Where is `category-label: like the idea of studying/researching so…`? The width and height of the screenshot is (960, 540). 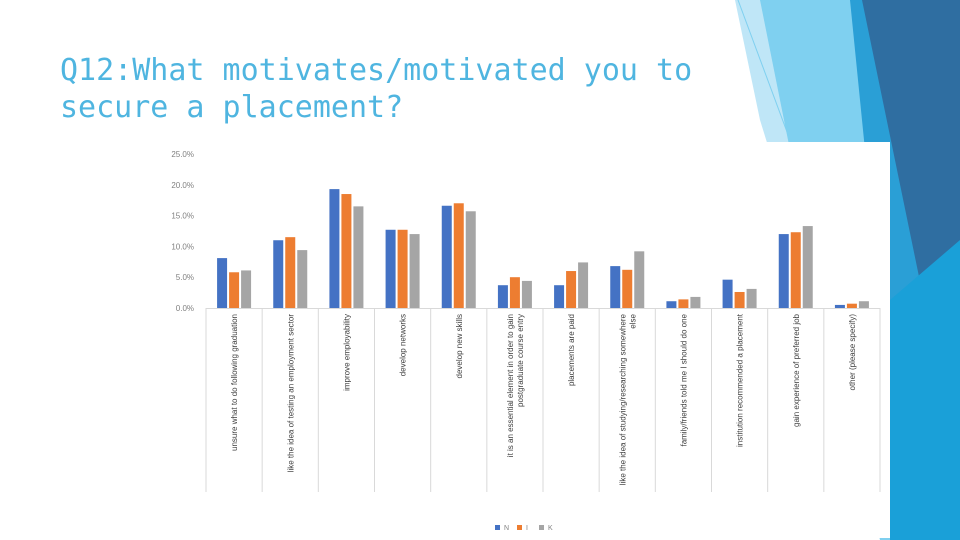 category-label: like the idea of studying/researching so… is located at coordinates (622, 399).